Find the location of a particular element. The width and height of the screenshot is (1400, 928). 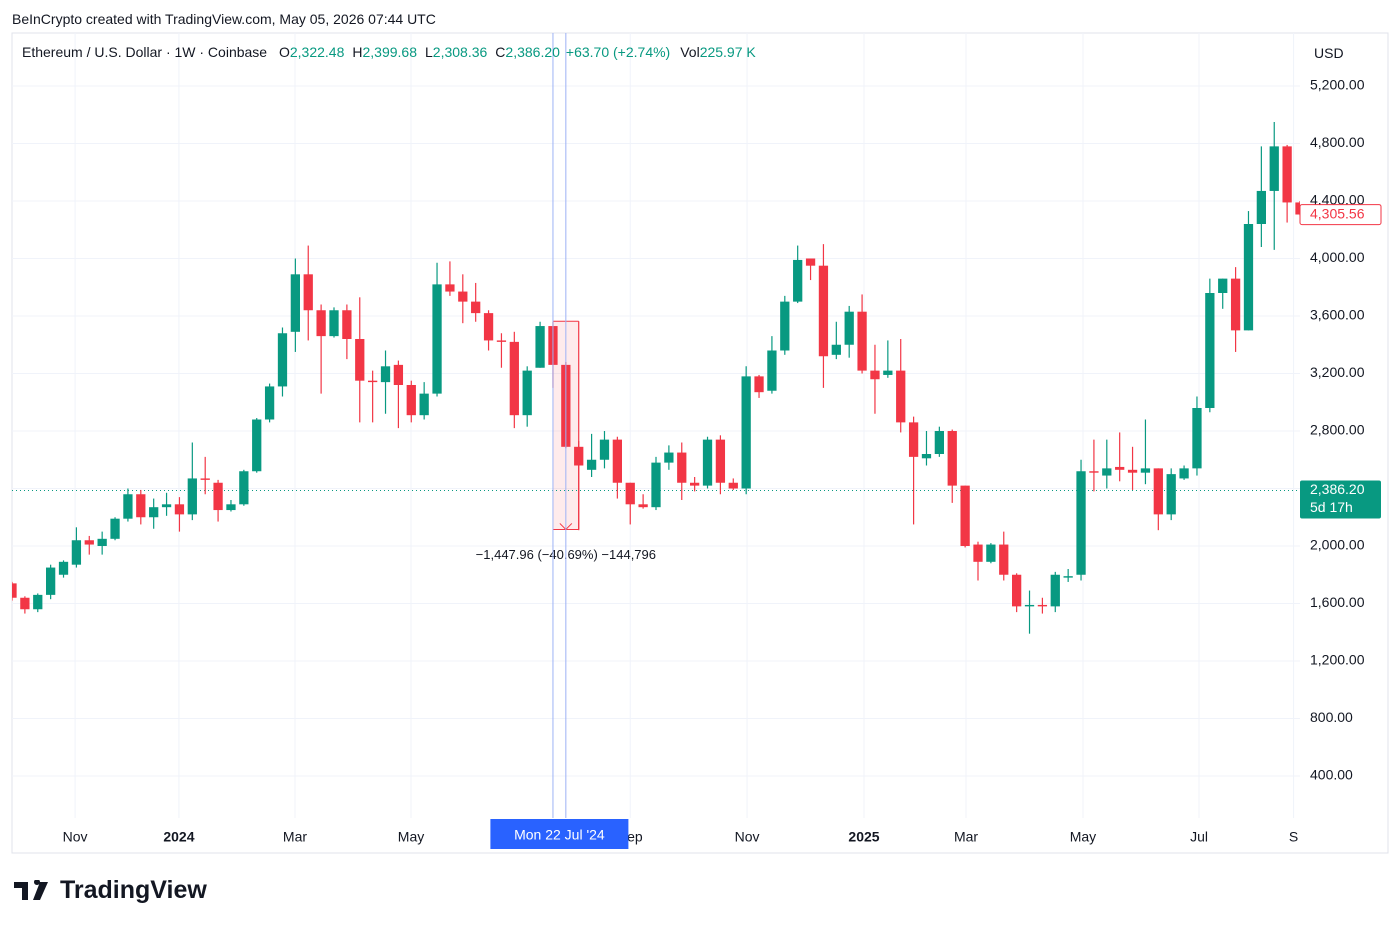

change: +63.70 (+2.74%) is located at coordinates (618, 52).